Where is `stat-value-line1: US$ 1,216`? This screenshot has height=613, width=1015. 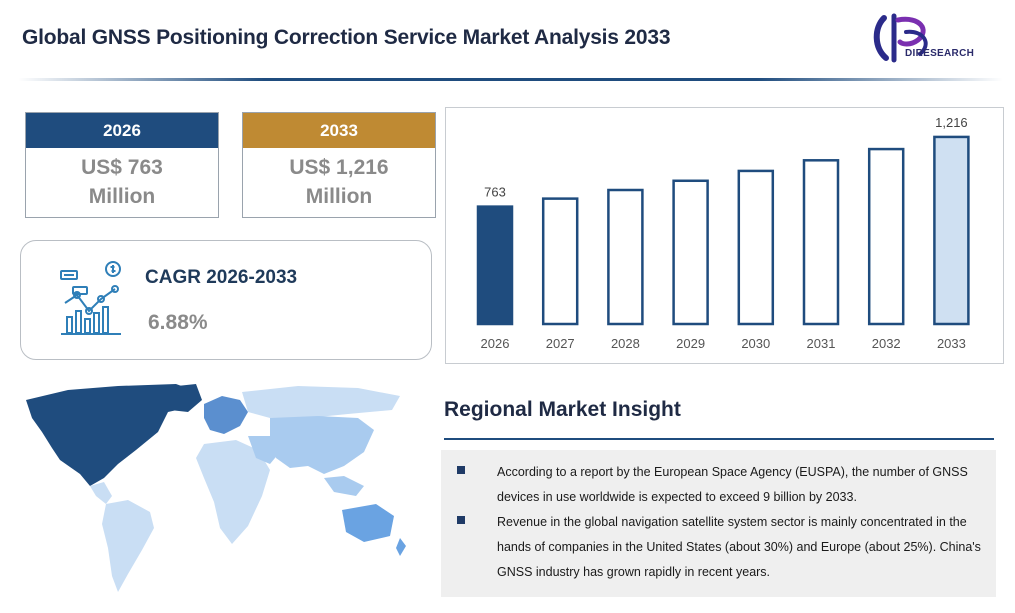
stat-value-line1: US$ 1,216 is located at coordinates (339, 167).